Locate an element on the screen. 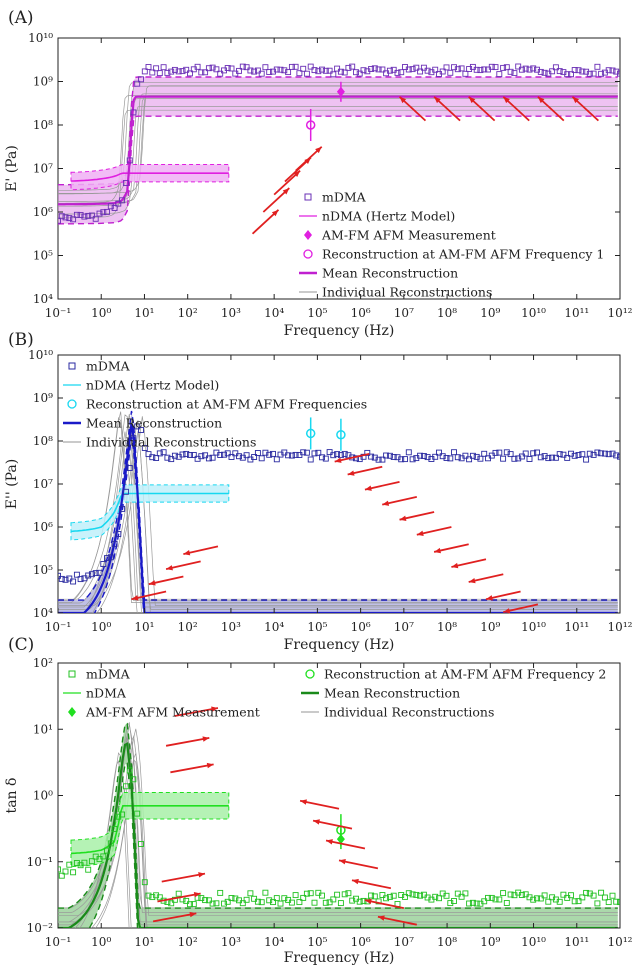 The width and height of the screenshot is (636, 967). legend-label: Reconstruction at AM-FM AFM Frequency 1 is located at coordinates (463, 254).